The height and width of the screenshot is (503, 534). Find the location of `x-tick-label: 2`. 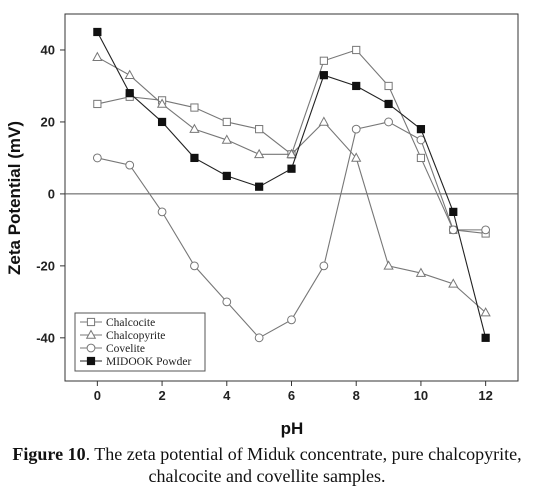

x-tick-label: 2 is located at coordinates (161, 395).